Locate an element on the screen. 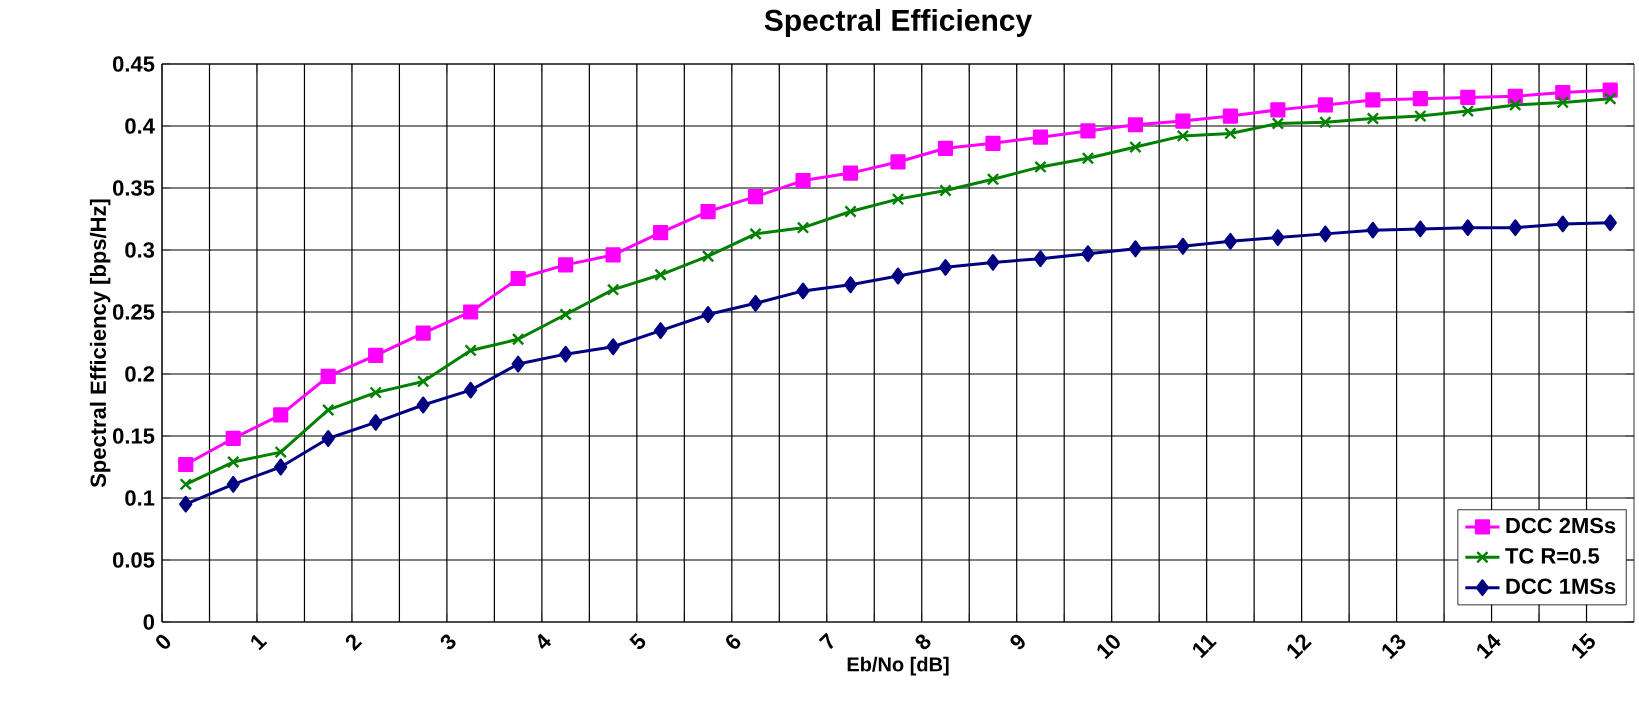  x-tick-label: 12 is located at coordinates (1299, 647).